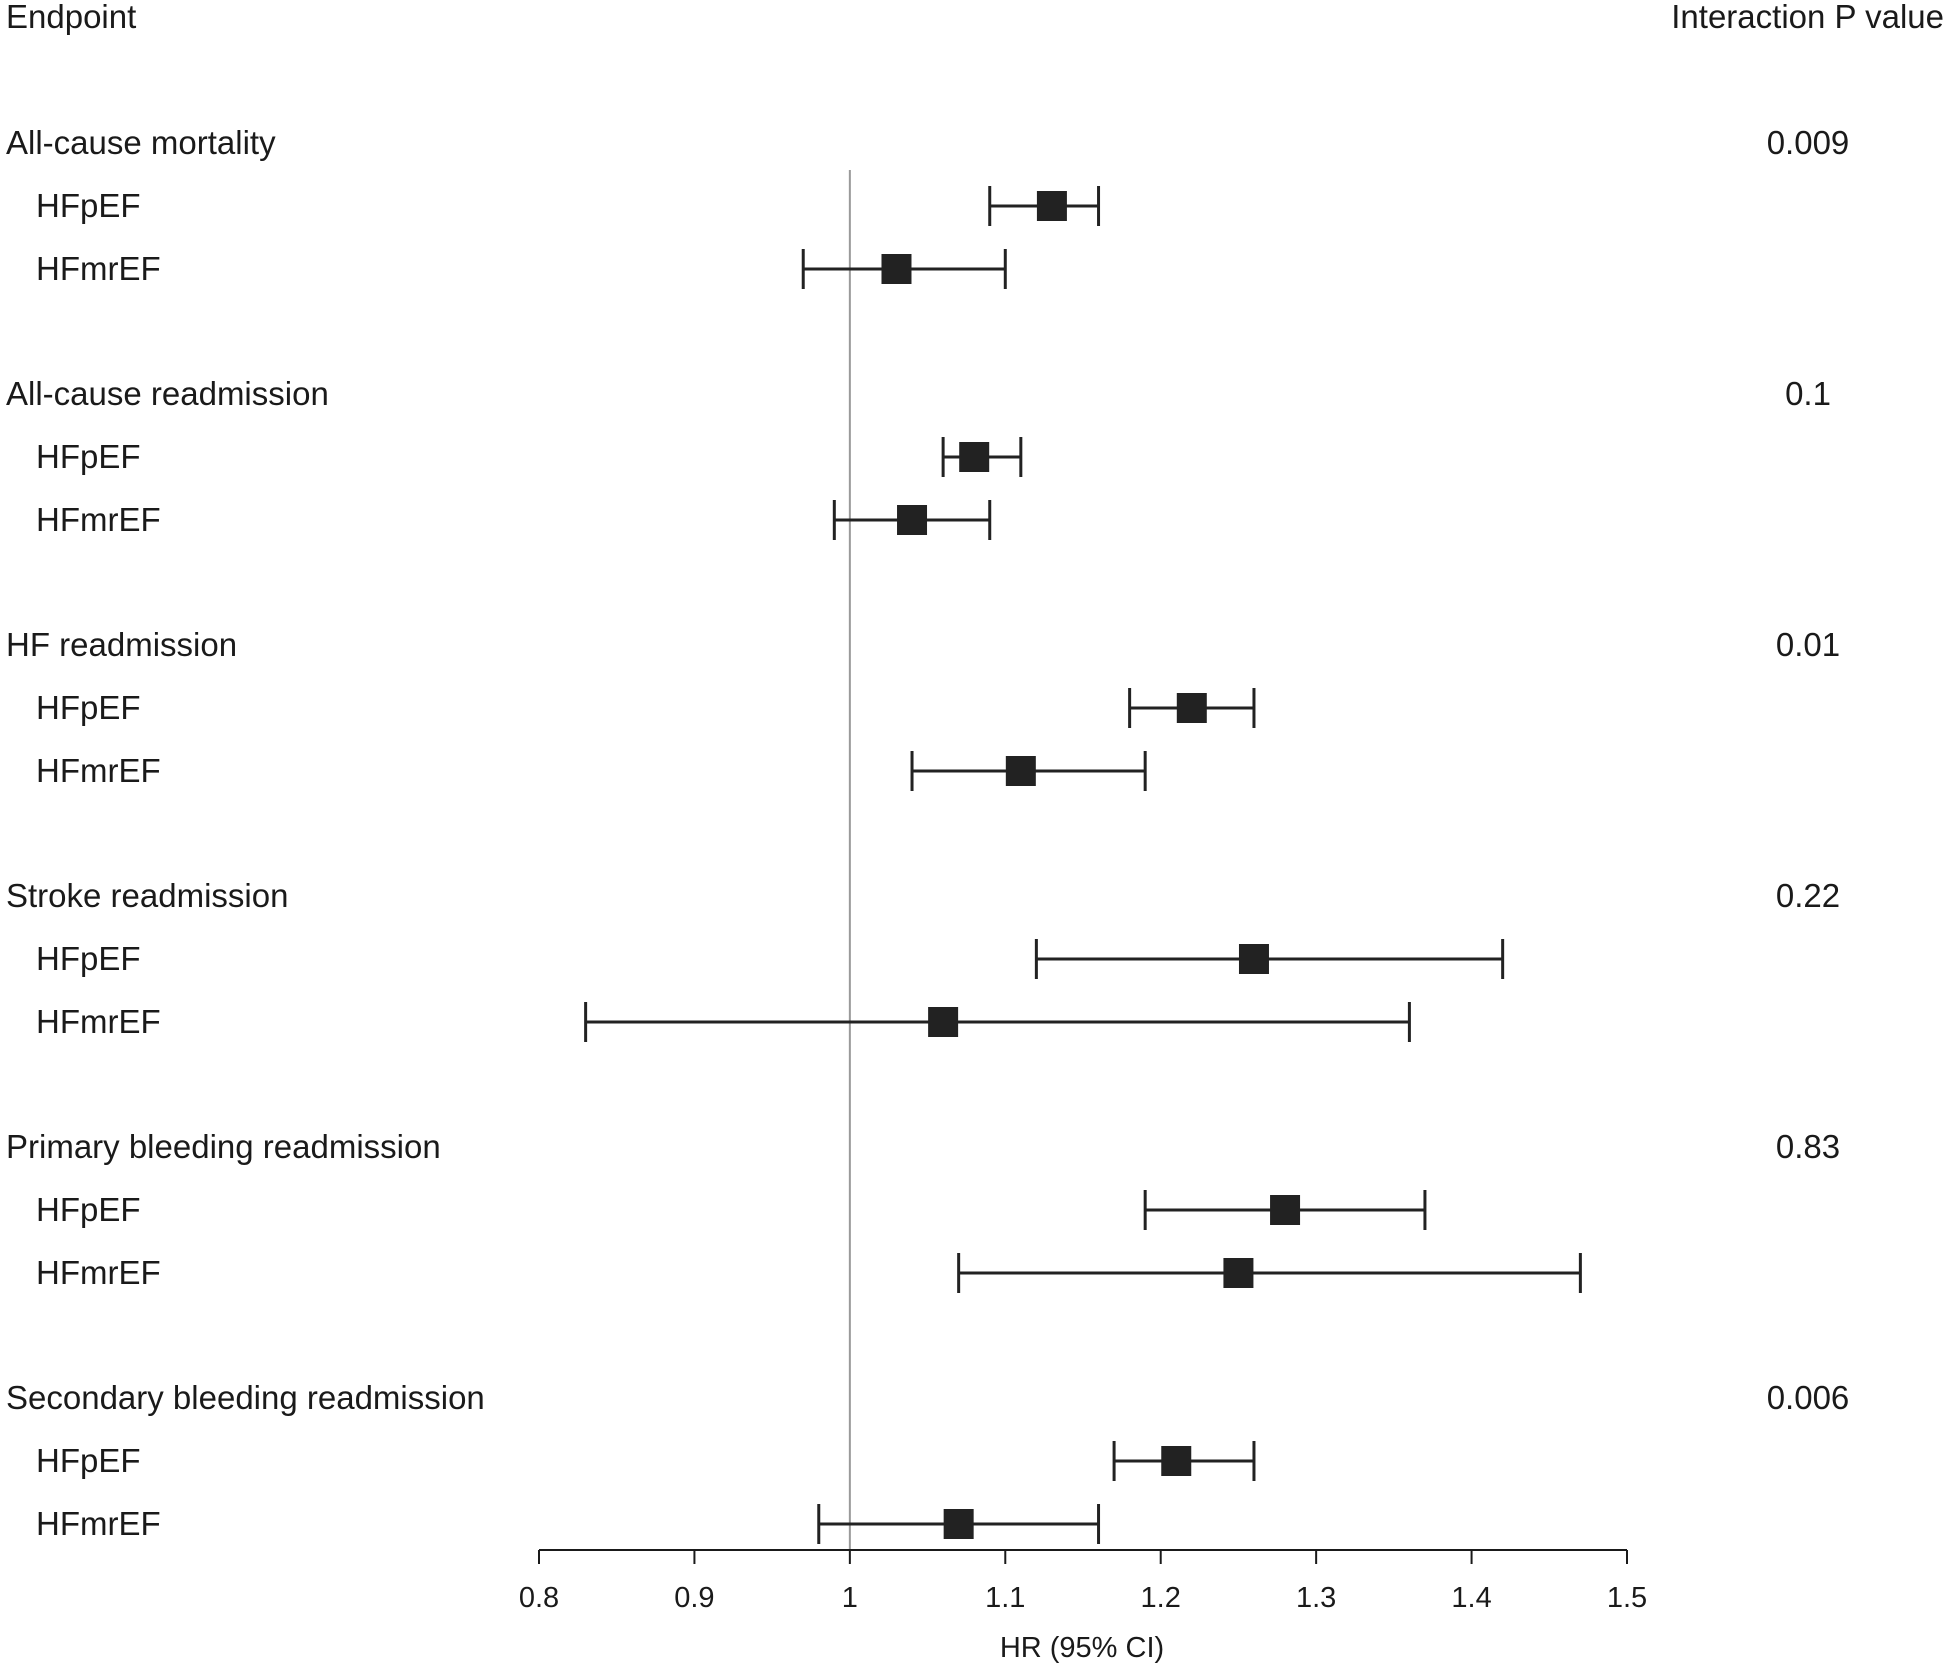 This screenshot has height=1667, width=1950. Describe the element at coordinates (1808, 895) in the screenshot. I see `interaction-p-value: 0.22` at that location.